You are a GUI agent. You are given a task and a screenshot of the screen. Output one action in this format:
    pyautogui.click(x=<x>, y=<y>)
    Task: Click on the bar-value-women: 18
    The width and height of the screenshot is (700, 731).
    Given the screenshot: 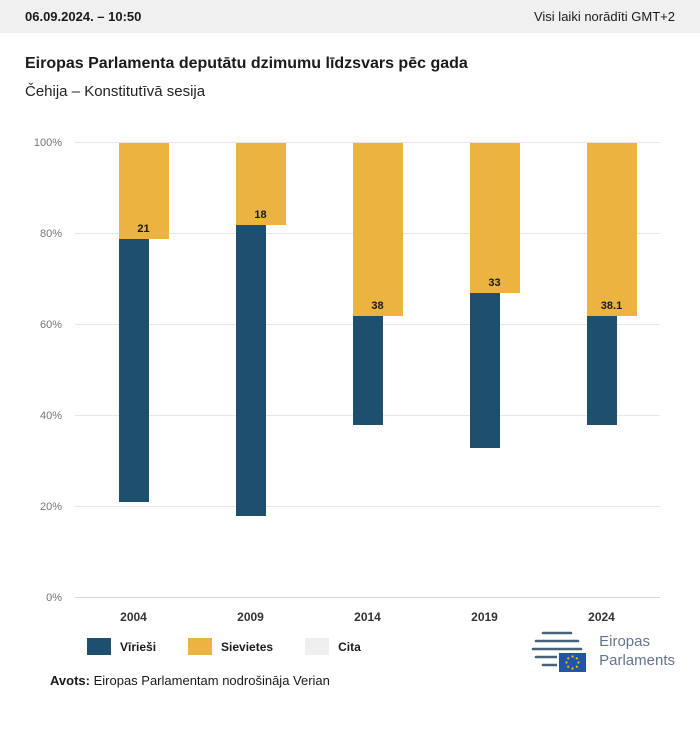 What is the action you would take?
    pyautogui.click(x=260, y=214)
    